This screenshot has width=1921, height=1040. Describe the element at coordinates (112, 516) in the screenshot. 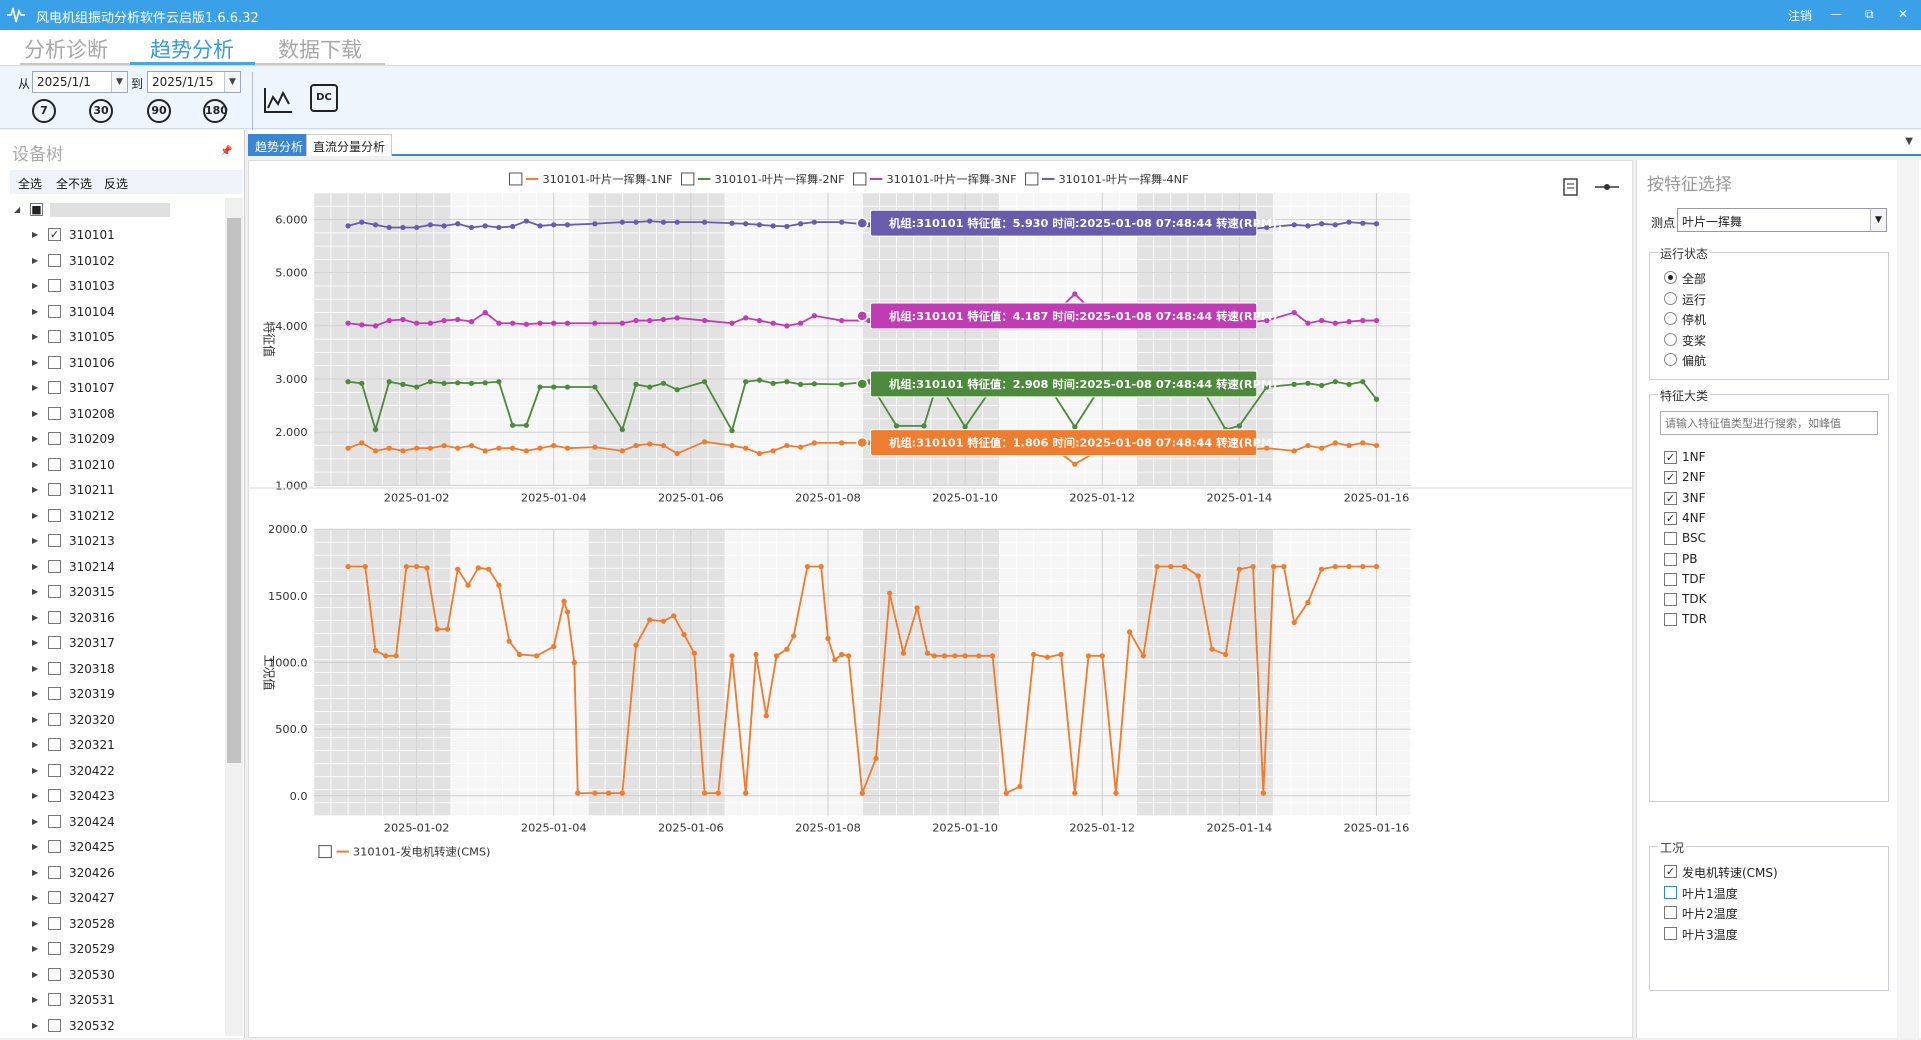

I see `tree-item: ▶ 310212` at that location.